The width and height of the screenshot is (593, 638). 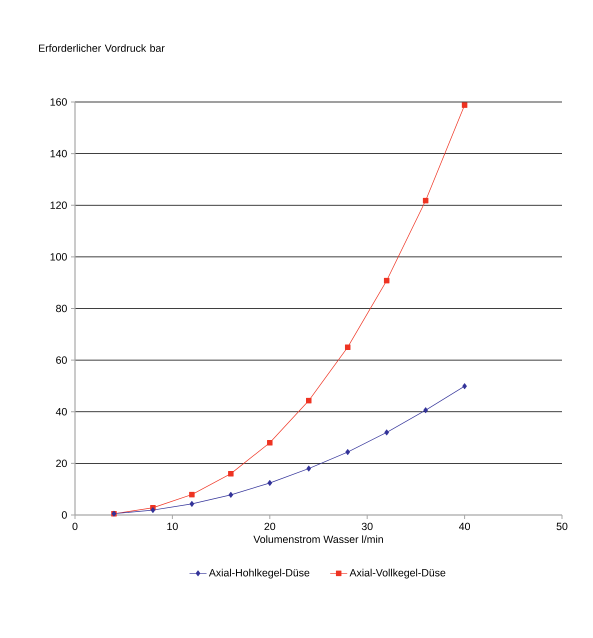 What do you see at coordinates (102, 48) in the screenshot?
I see `y-axis-title: Erforderlicher Vordruck bar` at bounding box center [102, 48].